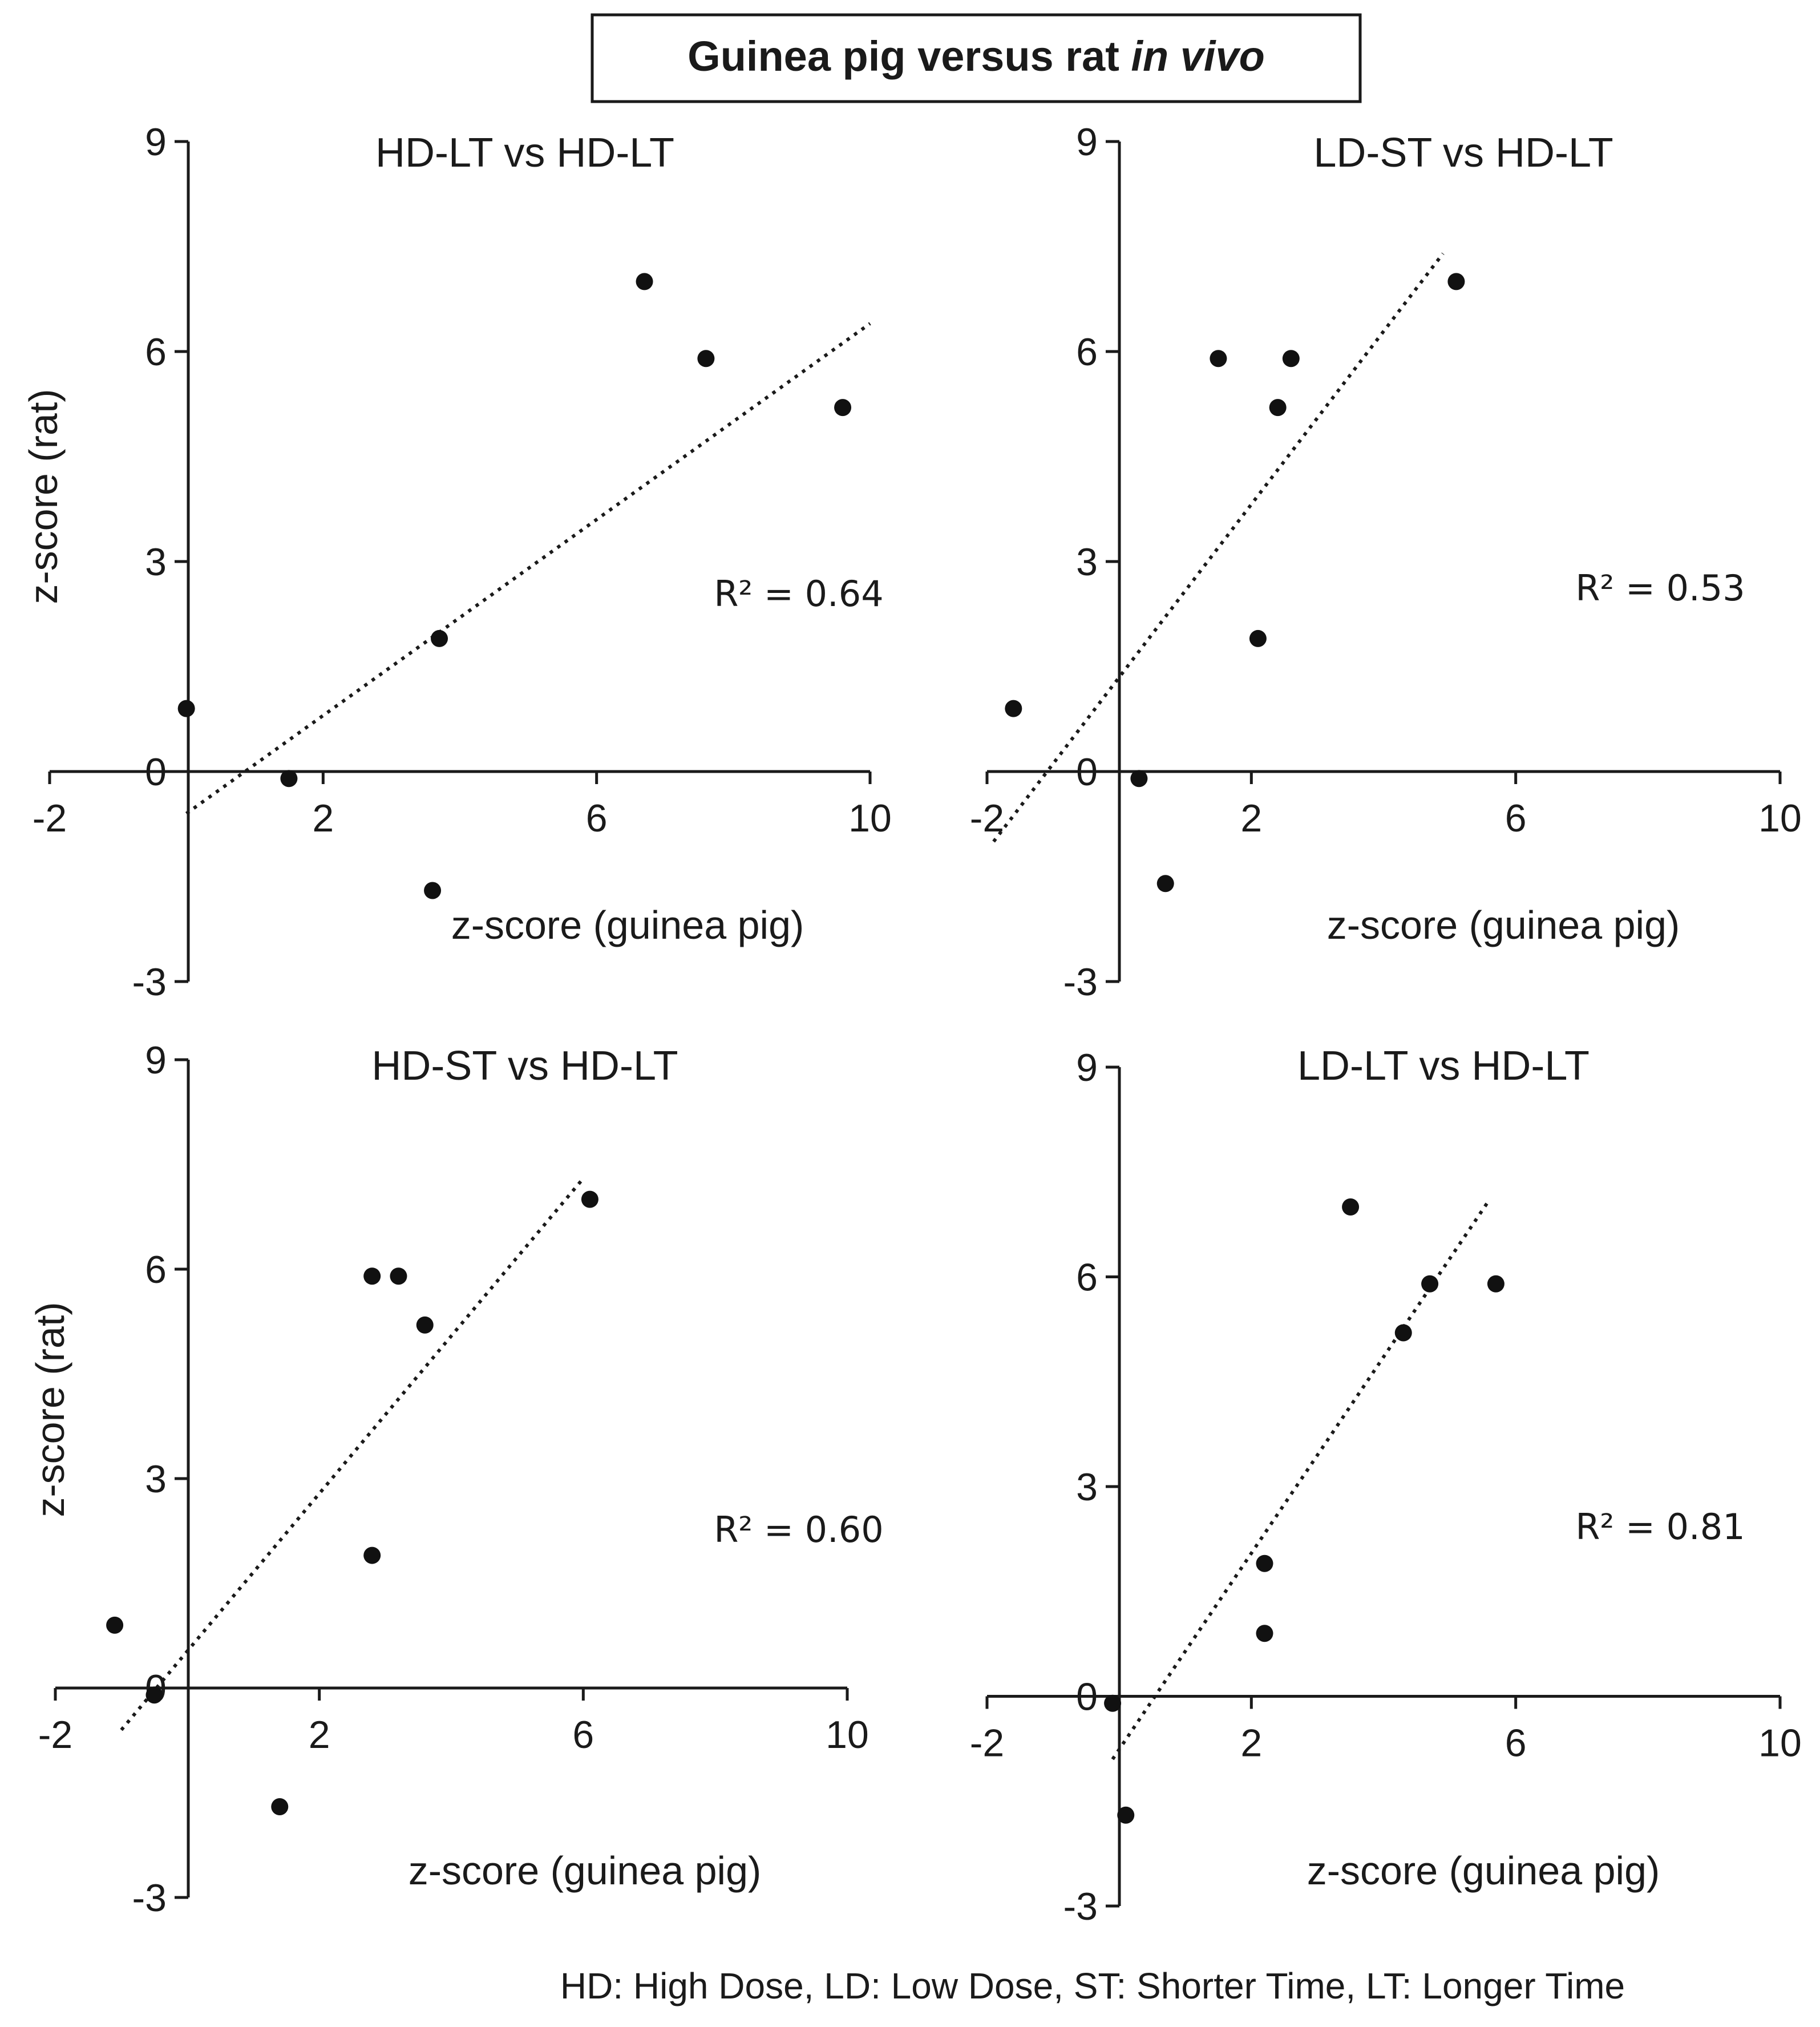 Image resolution: width=1820 pixels, height=2027 pixels. I want to click on panel-title: LD-ST vs HD-LT, so click(1463, 153).